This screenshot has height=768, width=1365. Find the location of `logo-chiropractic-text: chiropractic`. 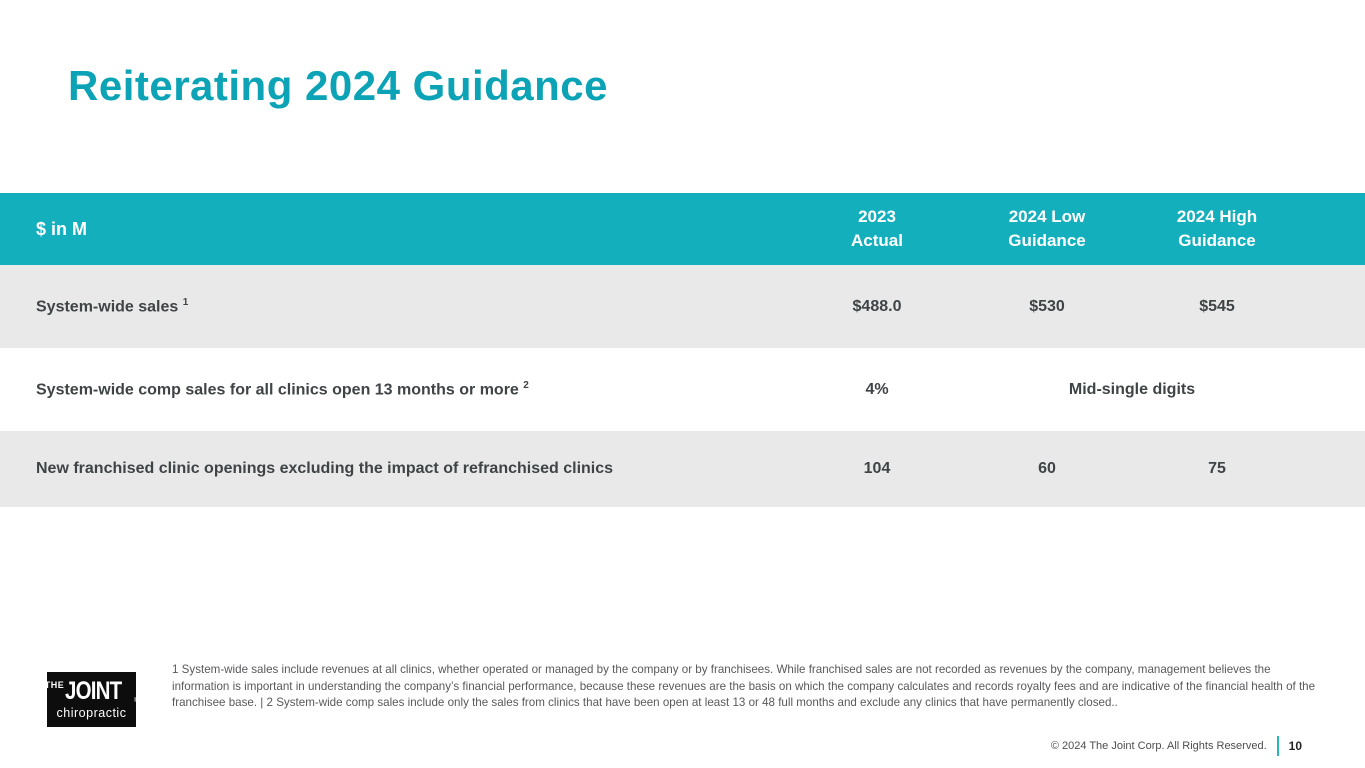

logo-chiropractic-text: chiropractic is located at coordinates (91, 713).